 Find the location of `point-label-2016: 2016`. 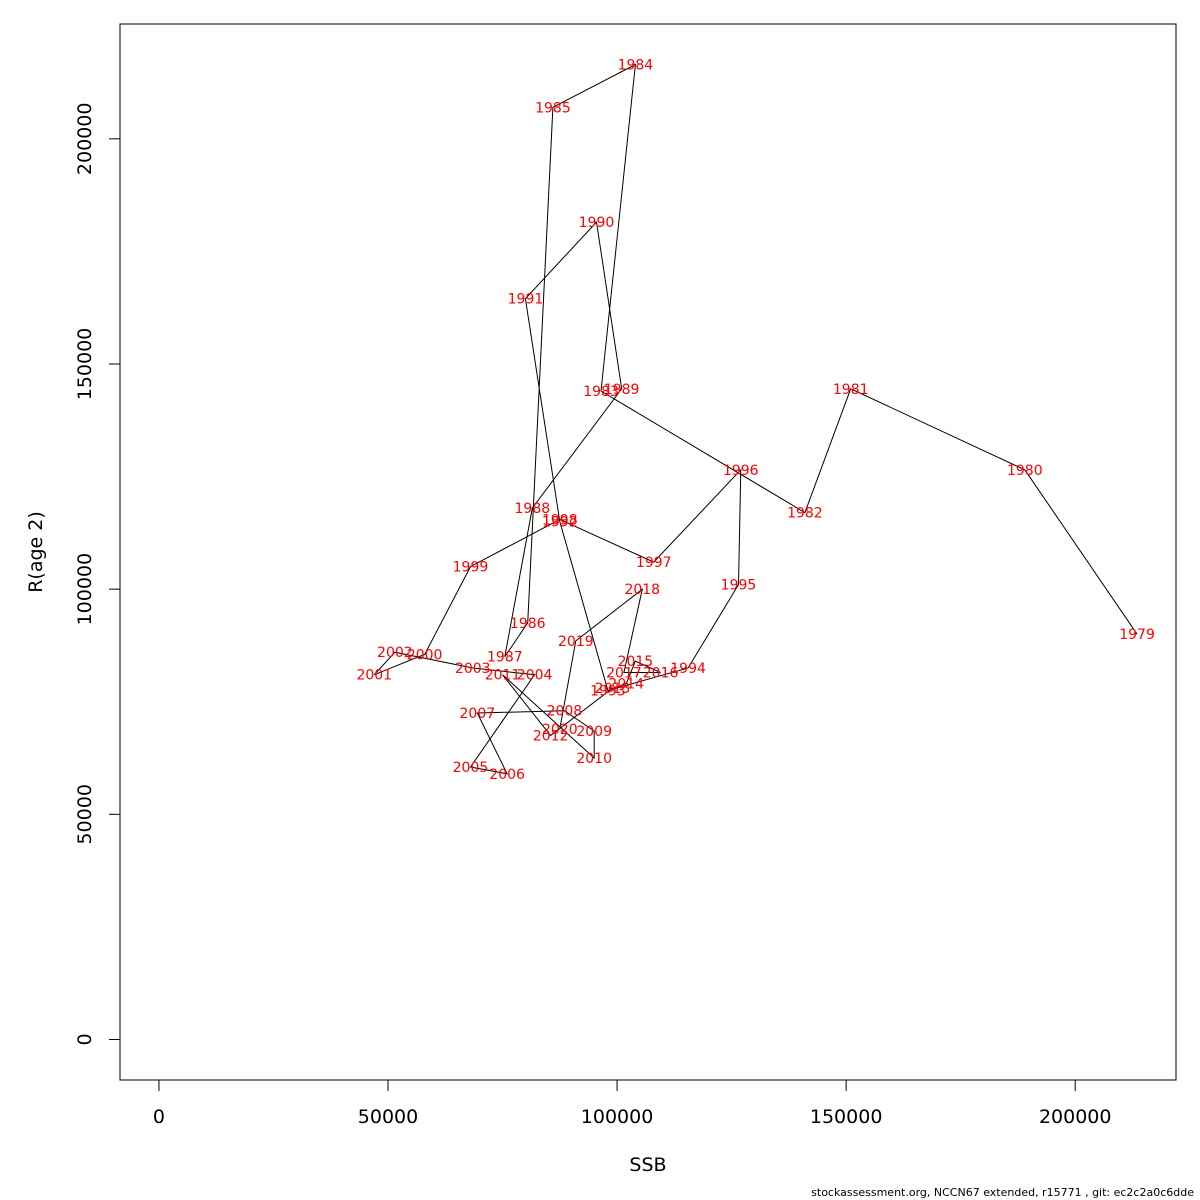

point-label-2016: 2016 is located at coordinates (661, 673).